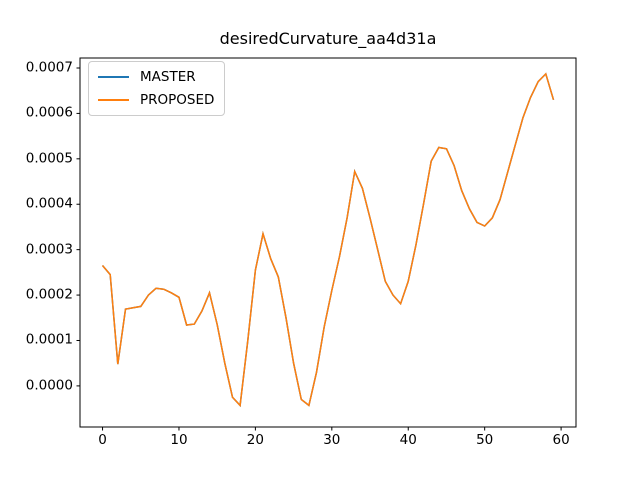 Image resolution: width=640 pixels, height=480 pixels. What do you see at coordinates (49, 67) in the screenshot?
I see `y-tick-label: 0.0007` at bounding box center [49, 67].